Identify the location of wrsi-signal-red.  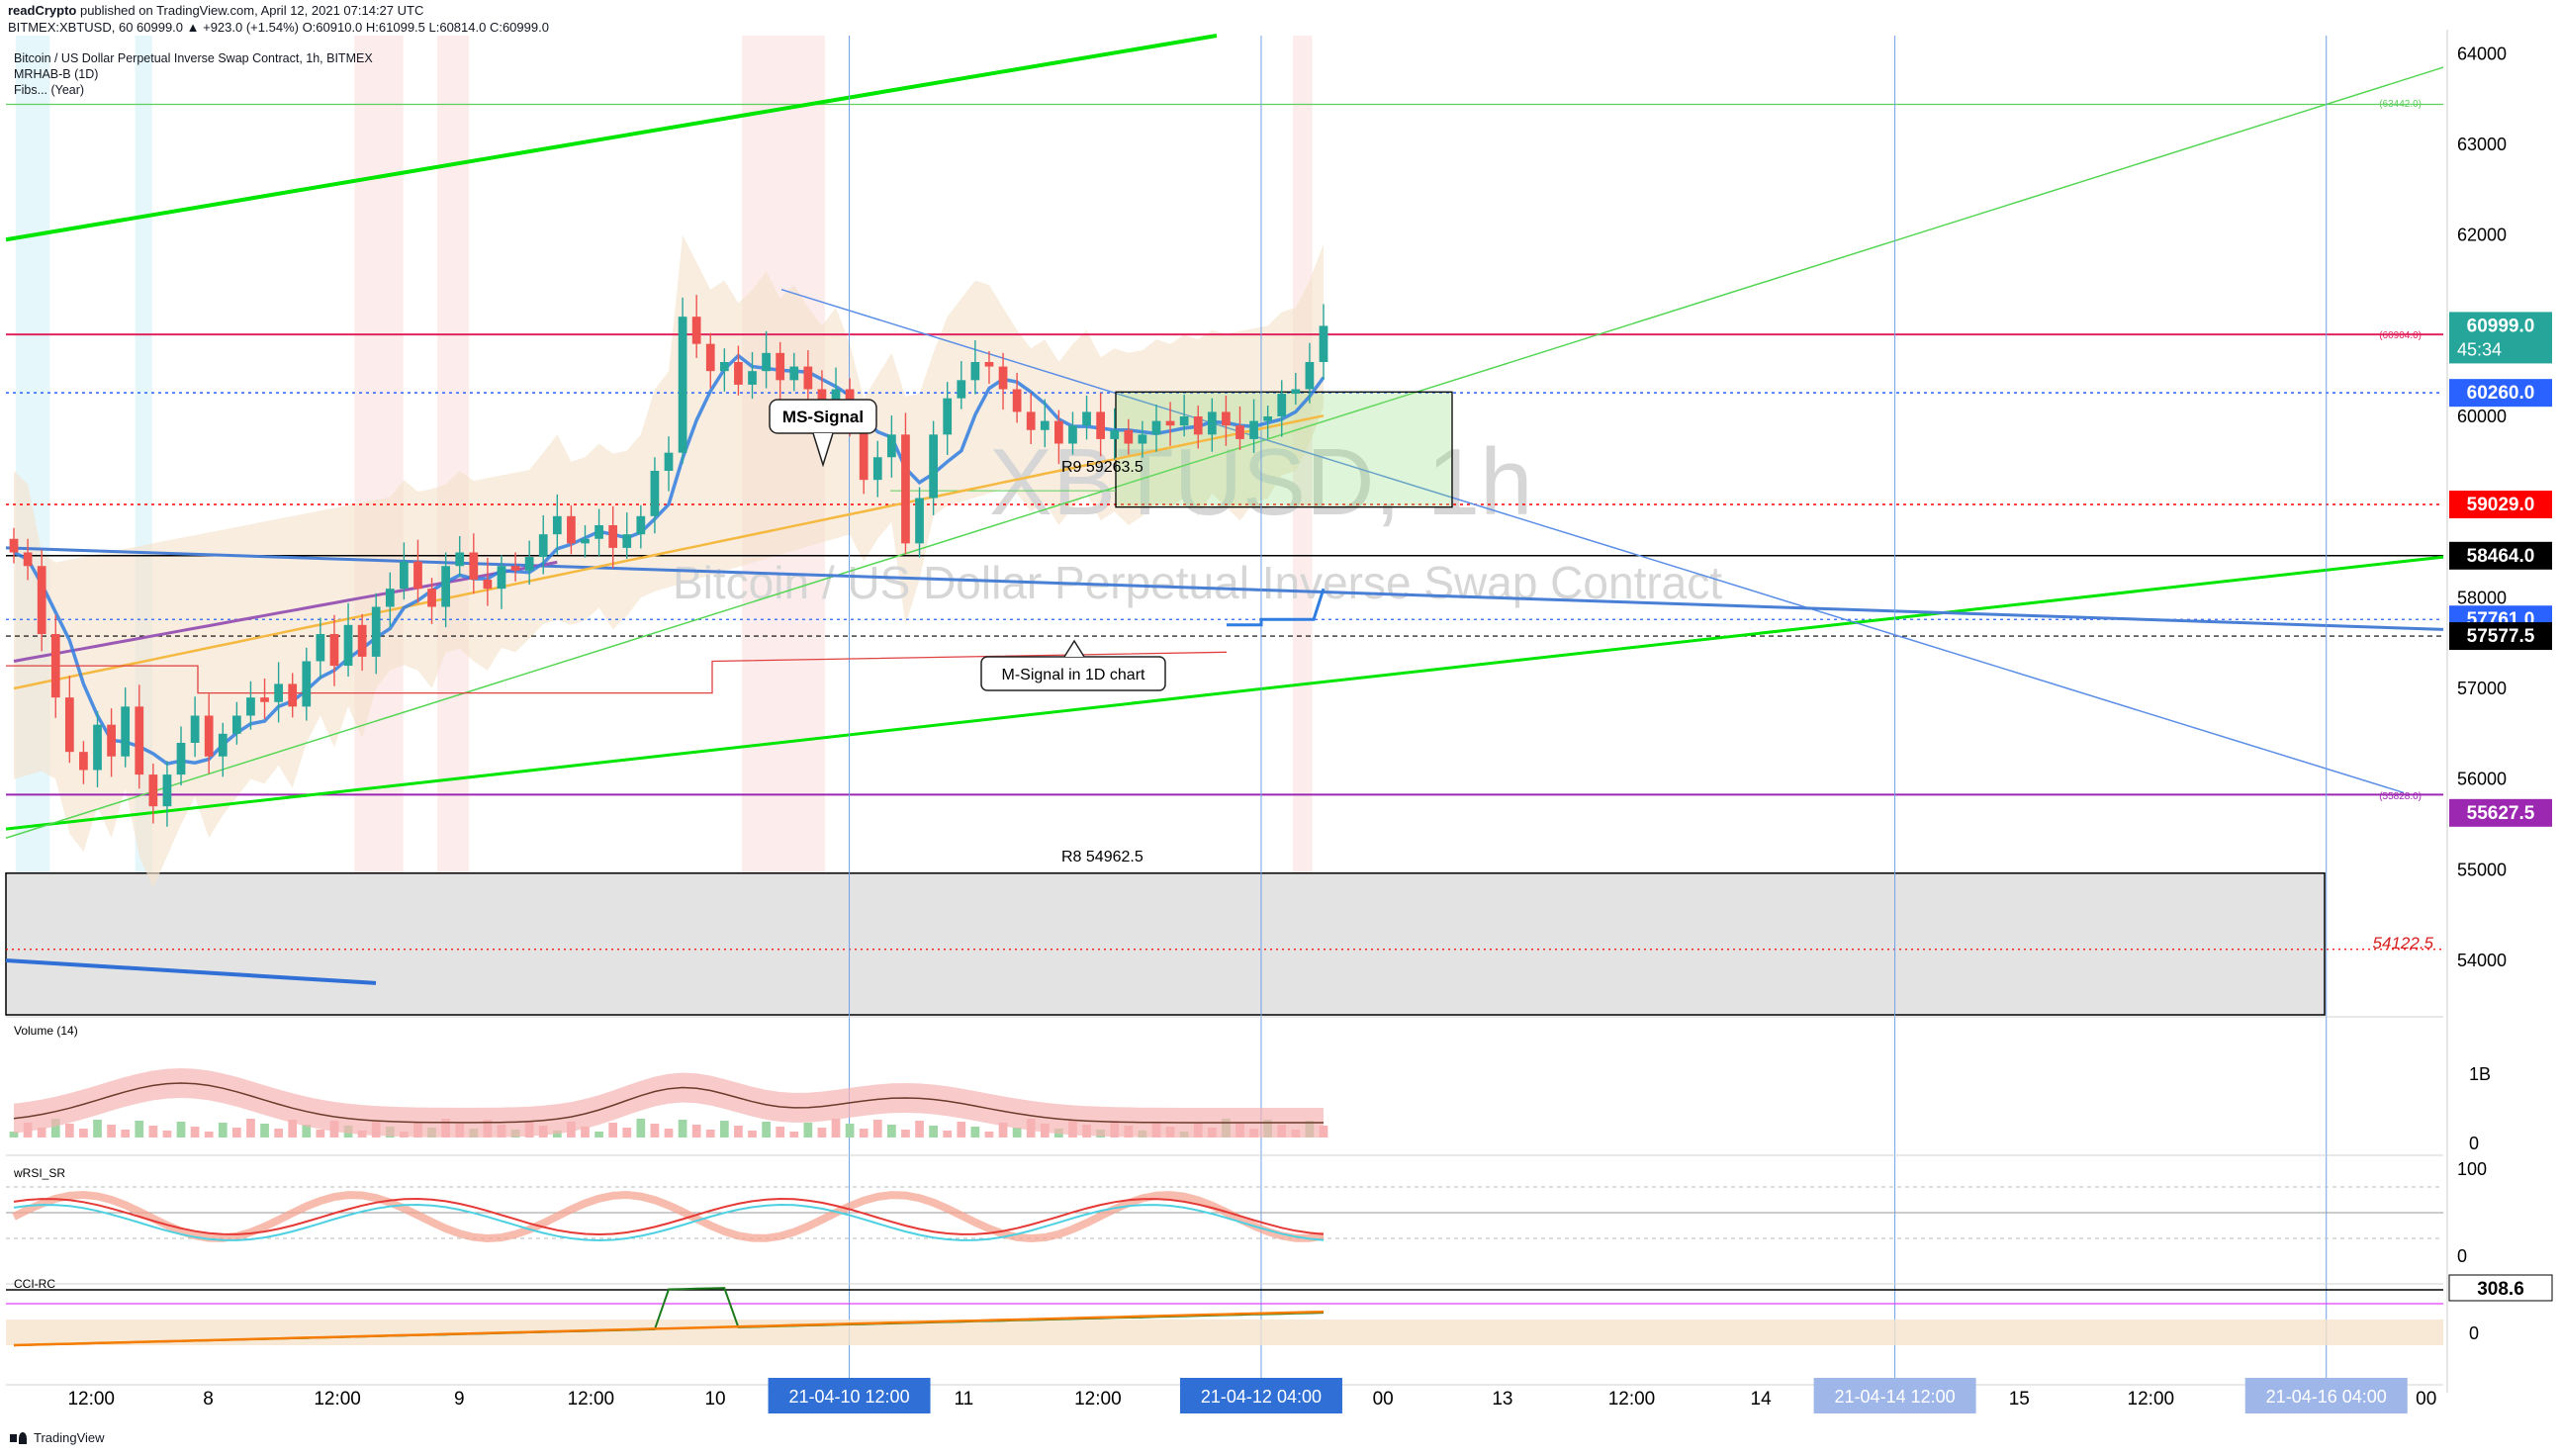
(669, 1216).